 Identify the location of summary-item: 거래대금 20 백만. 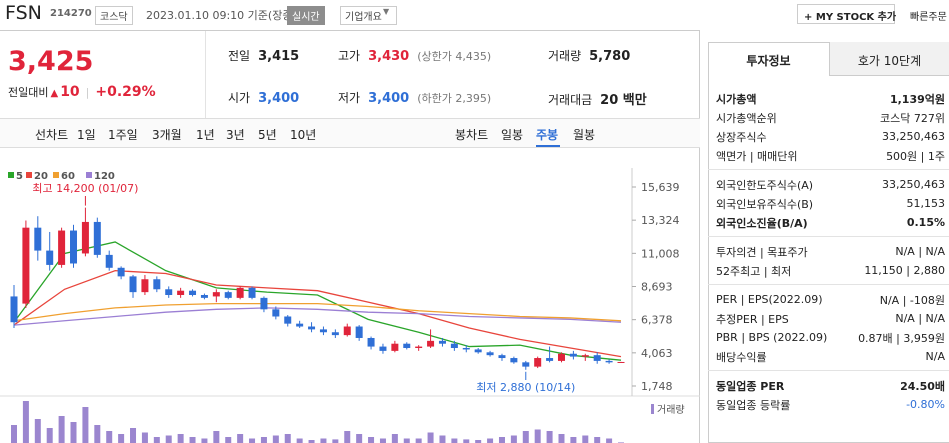
(597, 98).